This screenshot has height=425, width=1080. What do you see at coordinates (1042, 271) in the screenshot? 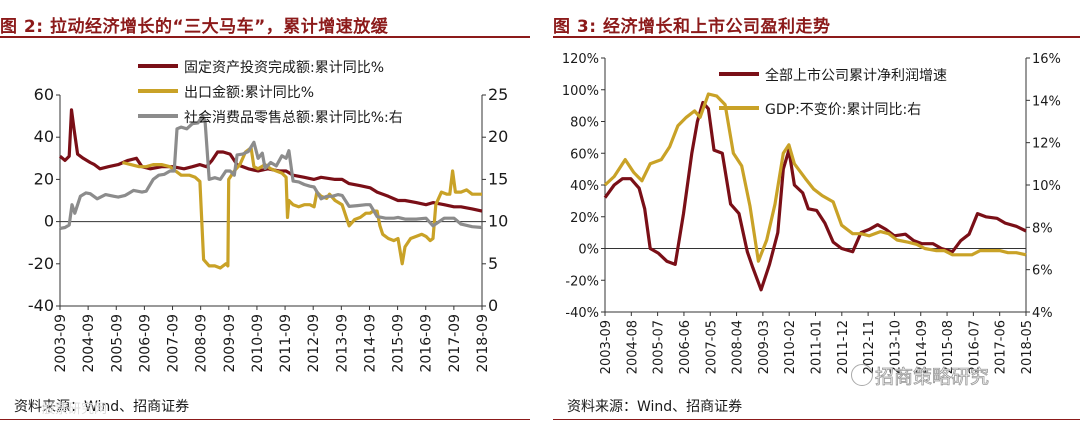
I see `y-right-tick-label: 6%` at bounding box center [1042, 271].